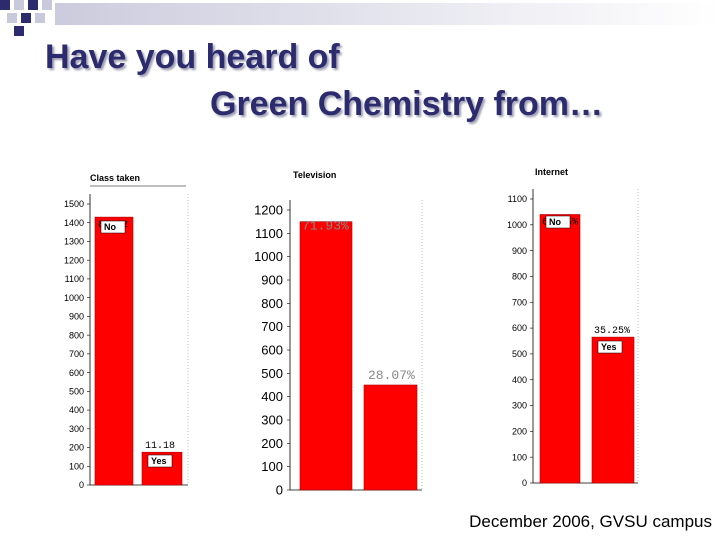  What do you see at coordinates (74, 204) in the screenshot?
I see `y-tick-label: 1500` at bounding box center [74, 204].